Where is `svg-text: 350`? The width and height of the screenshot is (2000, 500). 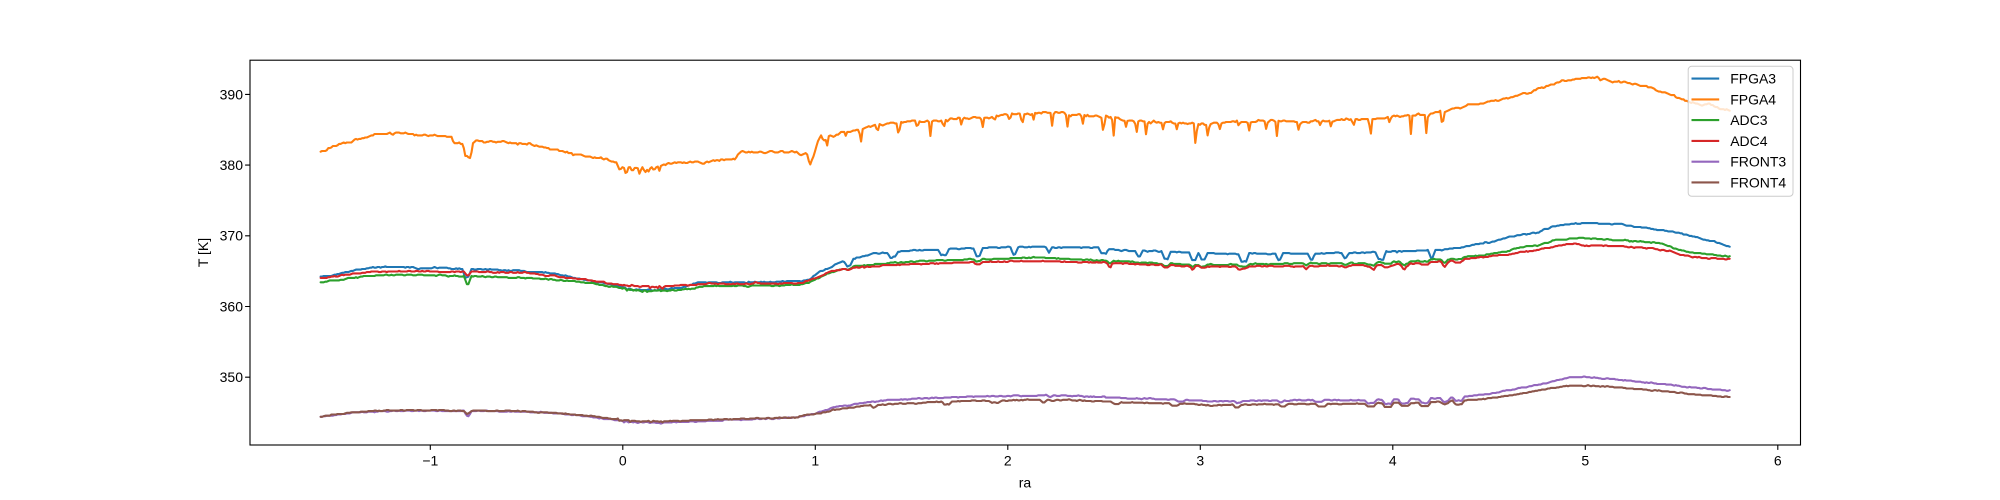
svg-text: 350 is located at coordinates (232, 377).